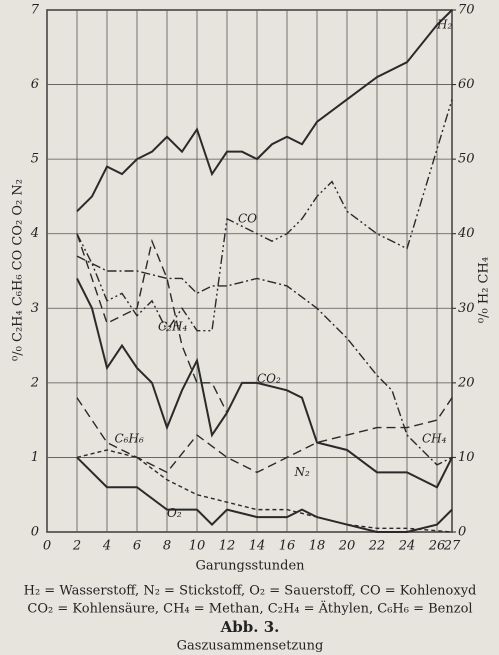 This screenshot has width=499, height=655. Describe the element at coordinates (347, 546) in the screenshot. I see `x-tick-label: 20` at that location.